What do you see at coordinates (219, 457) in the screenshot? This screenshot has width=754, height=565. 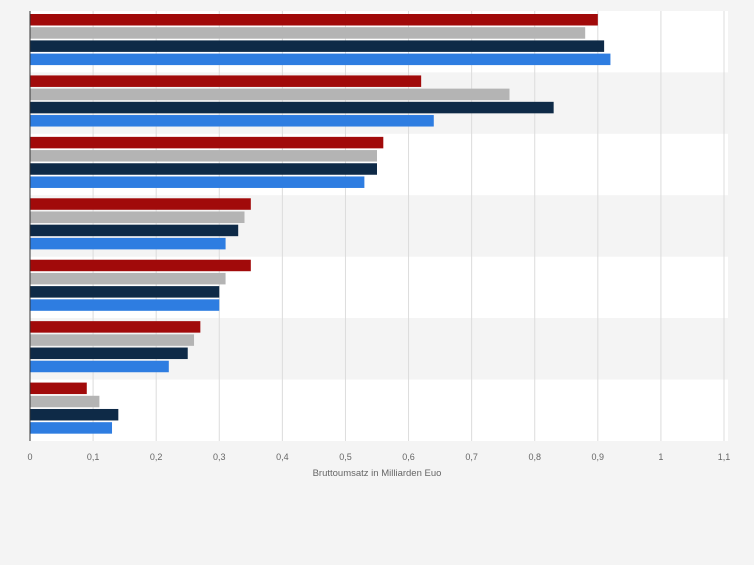 I see `x-tick-label: 0,3` at bounding box center [219, 457].